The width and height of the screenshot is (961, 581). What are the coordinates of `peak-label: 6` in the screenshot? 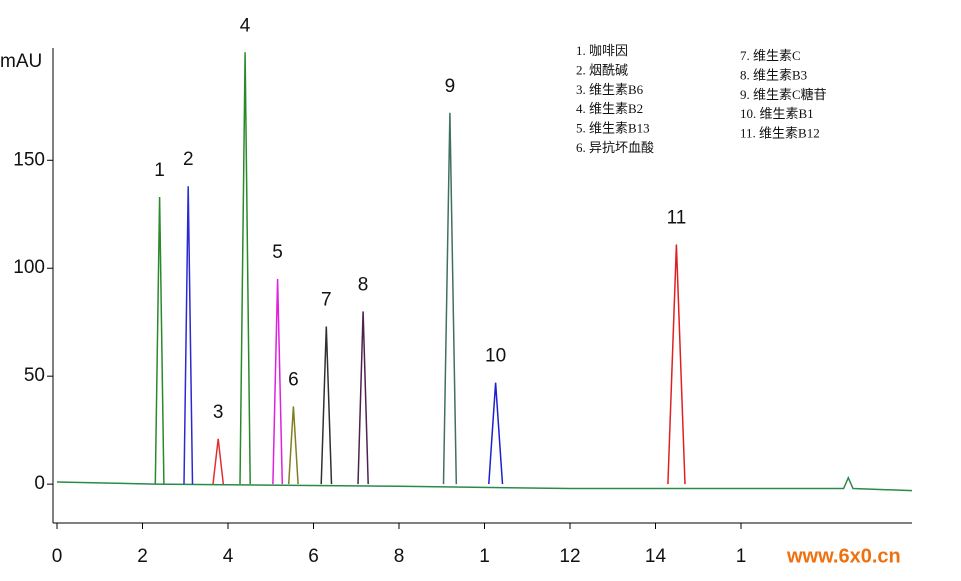 It's located at (293, 379).